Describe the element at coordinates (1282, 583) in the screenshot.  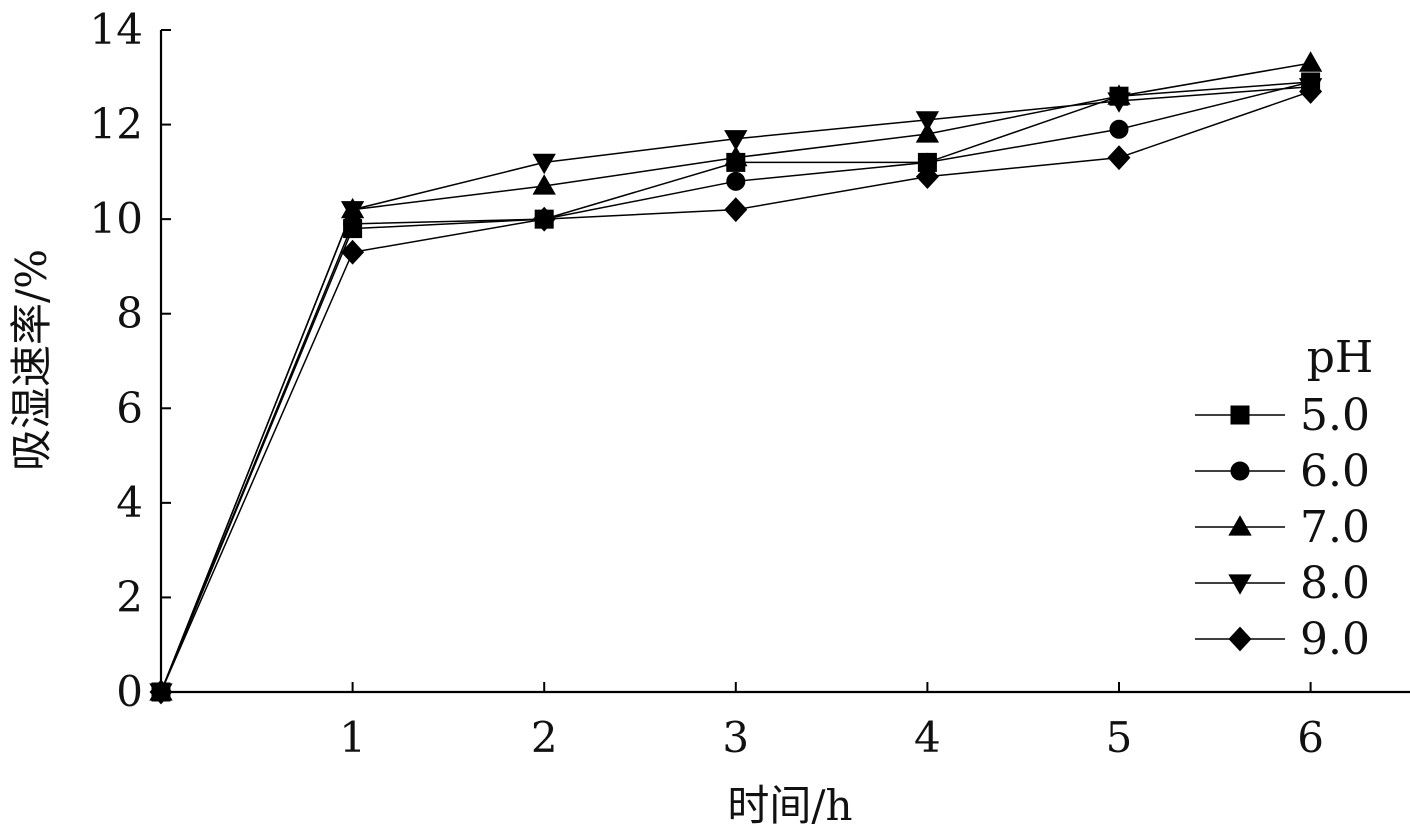
I see `legend-item-8.0: 8.0` at that location.